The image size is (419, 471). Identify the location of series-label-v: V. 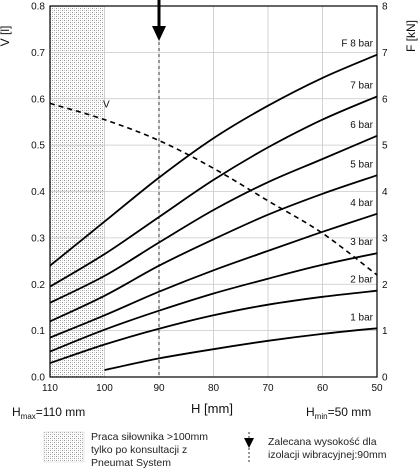
(106, 105).